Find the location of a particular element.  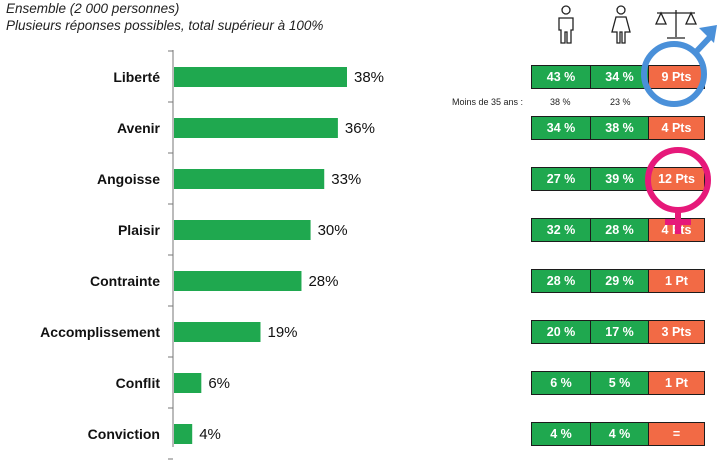

under35-women-value: 23 % is located at coordinates (620, 102).